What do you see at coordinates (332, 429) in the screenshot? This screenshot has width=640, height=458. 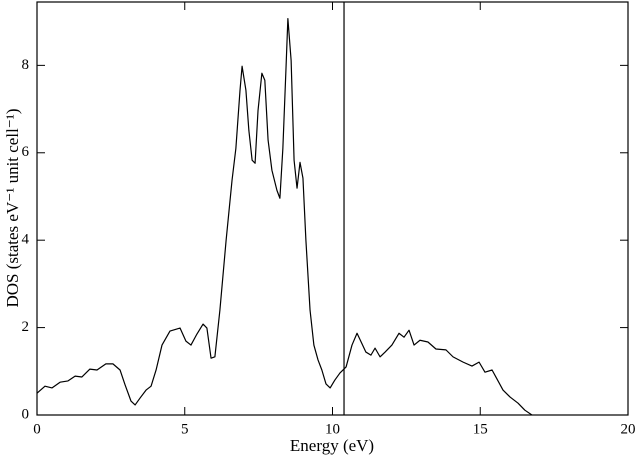 I see `x-tick-label: 10` at bounding box center [332, 429].